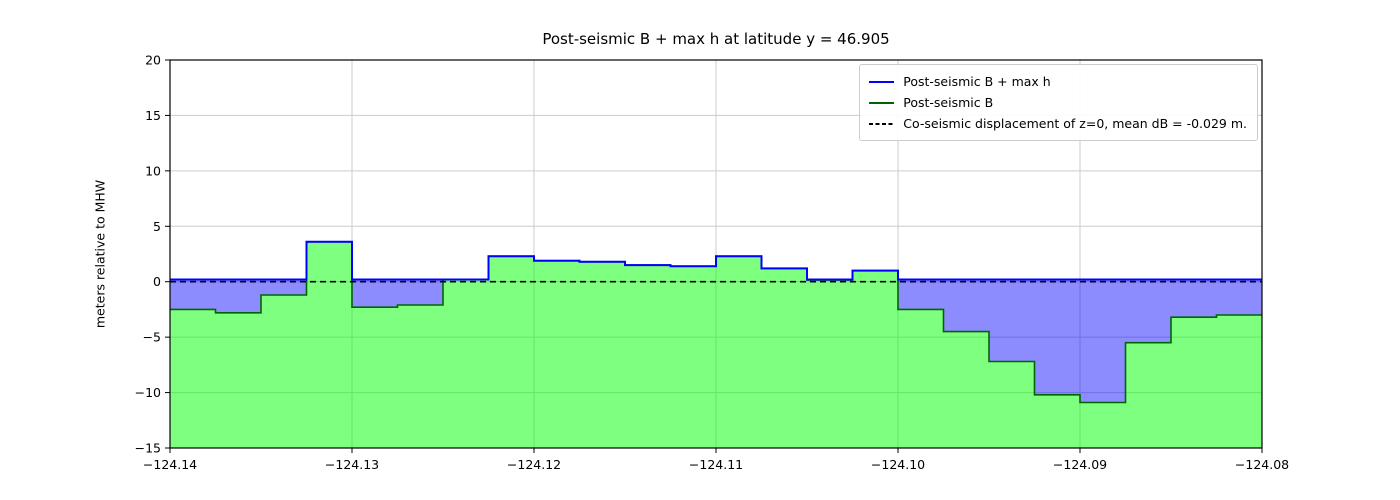  I want to click on x-tick-label: −124.12, so click(534, 464).